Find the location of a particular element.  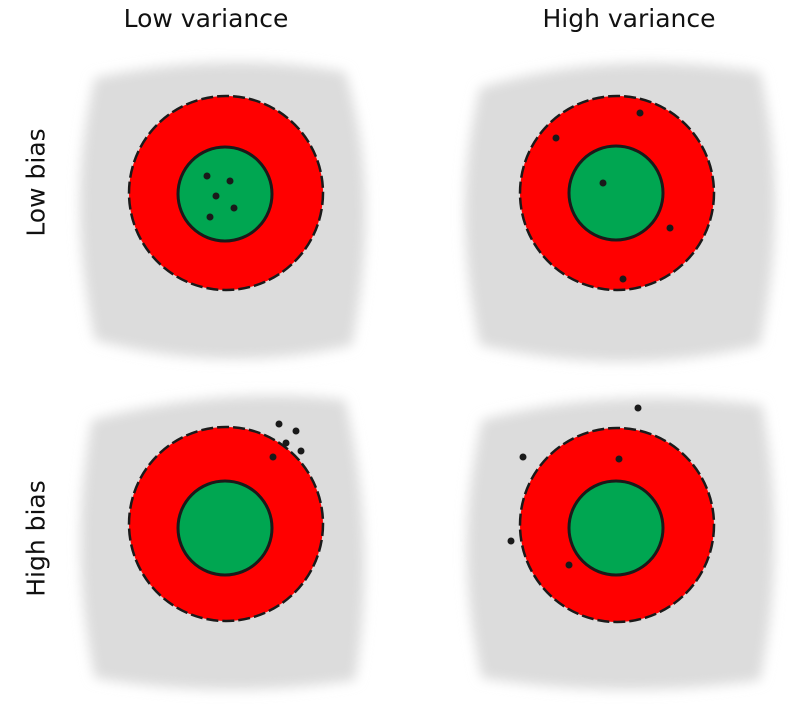

target-low-bias-low-variance is located at coordinates (223, 210).